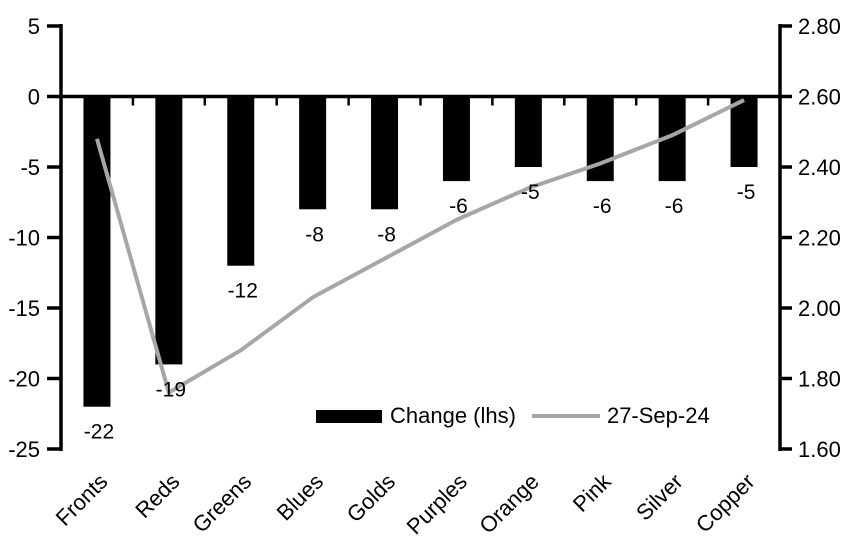 The image size is (852, 550). What do you see at coordinates (24, 308) in the screenshot?
I see `left-axis-tick-label: -15` at bounding box center [24, 308].